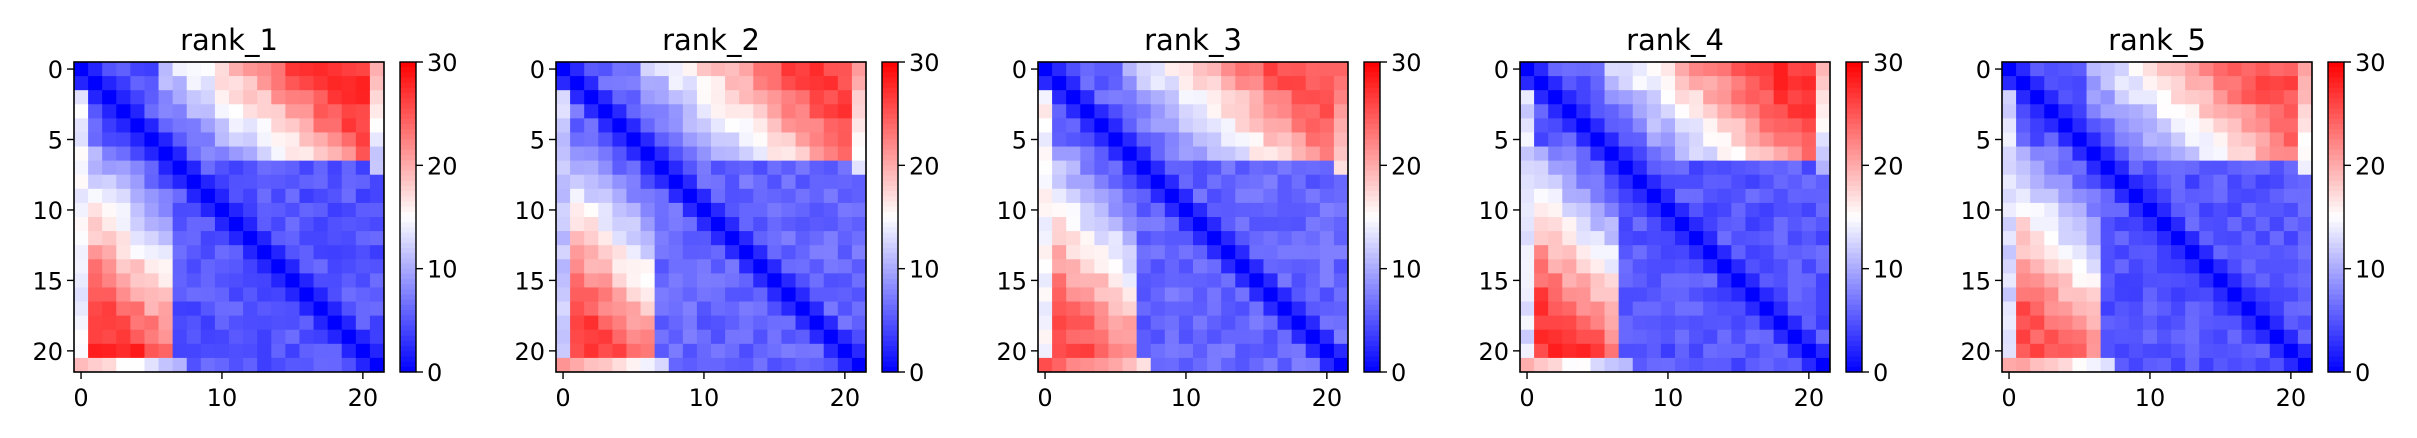 Image resolution: width=2417 pixels, height=438 pixels. What do you see at coordinates (55, 70) in the screenshot?
I see `y-tick-label: 0` at bounding box center [55, 70].